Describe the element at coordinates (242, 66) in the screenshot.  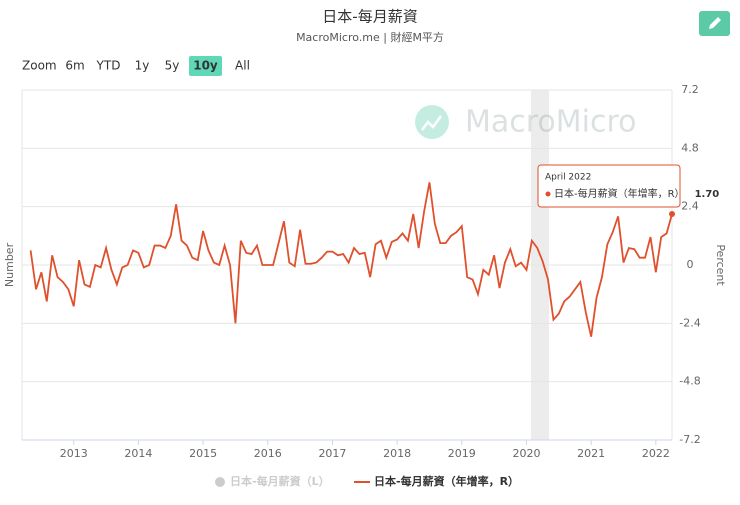
I see `zoom-button: All` at that location.